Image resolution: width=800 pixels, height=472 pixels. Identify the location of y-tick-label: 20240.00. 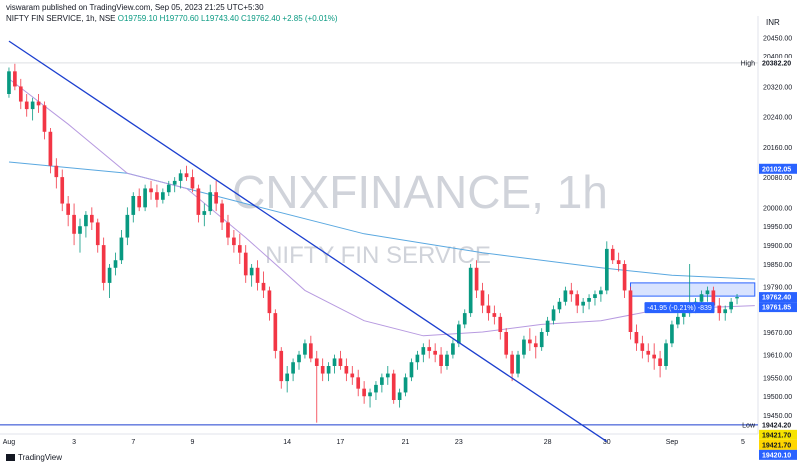
(777, 118).